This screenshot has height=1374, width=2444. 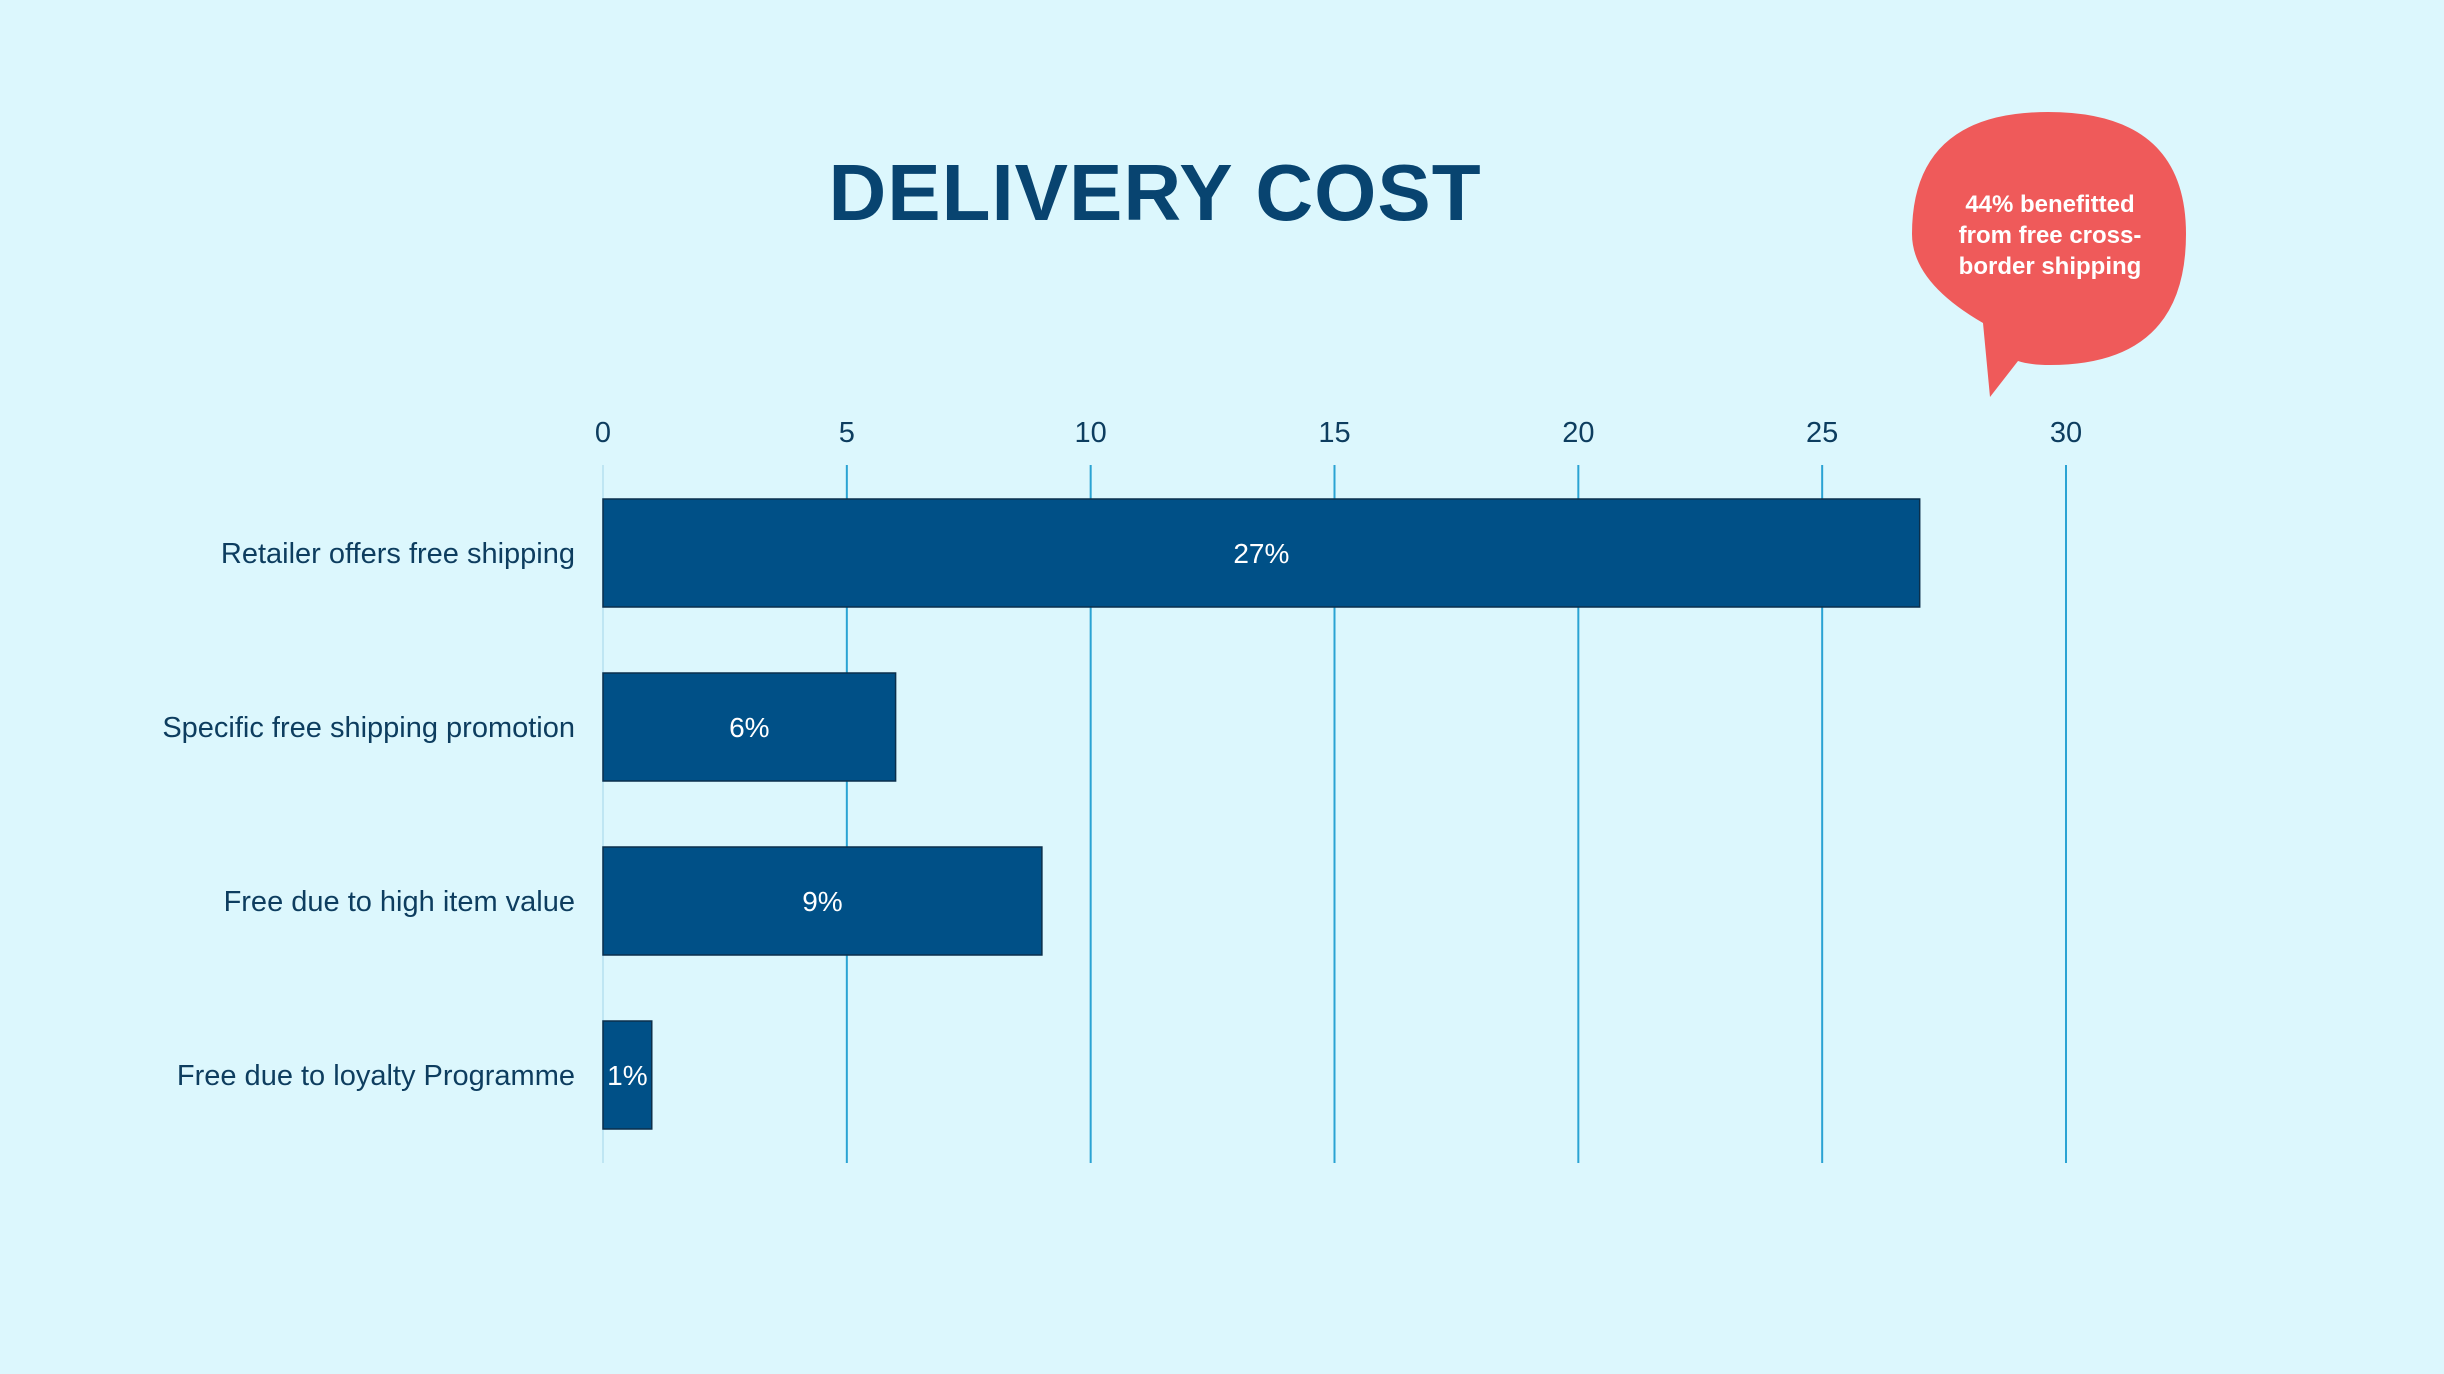 I want to click on callout-line-2: from free cross-, so click(x=2050, y=235).